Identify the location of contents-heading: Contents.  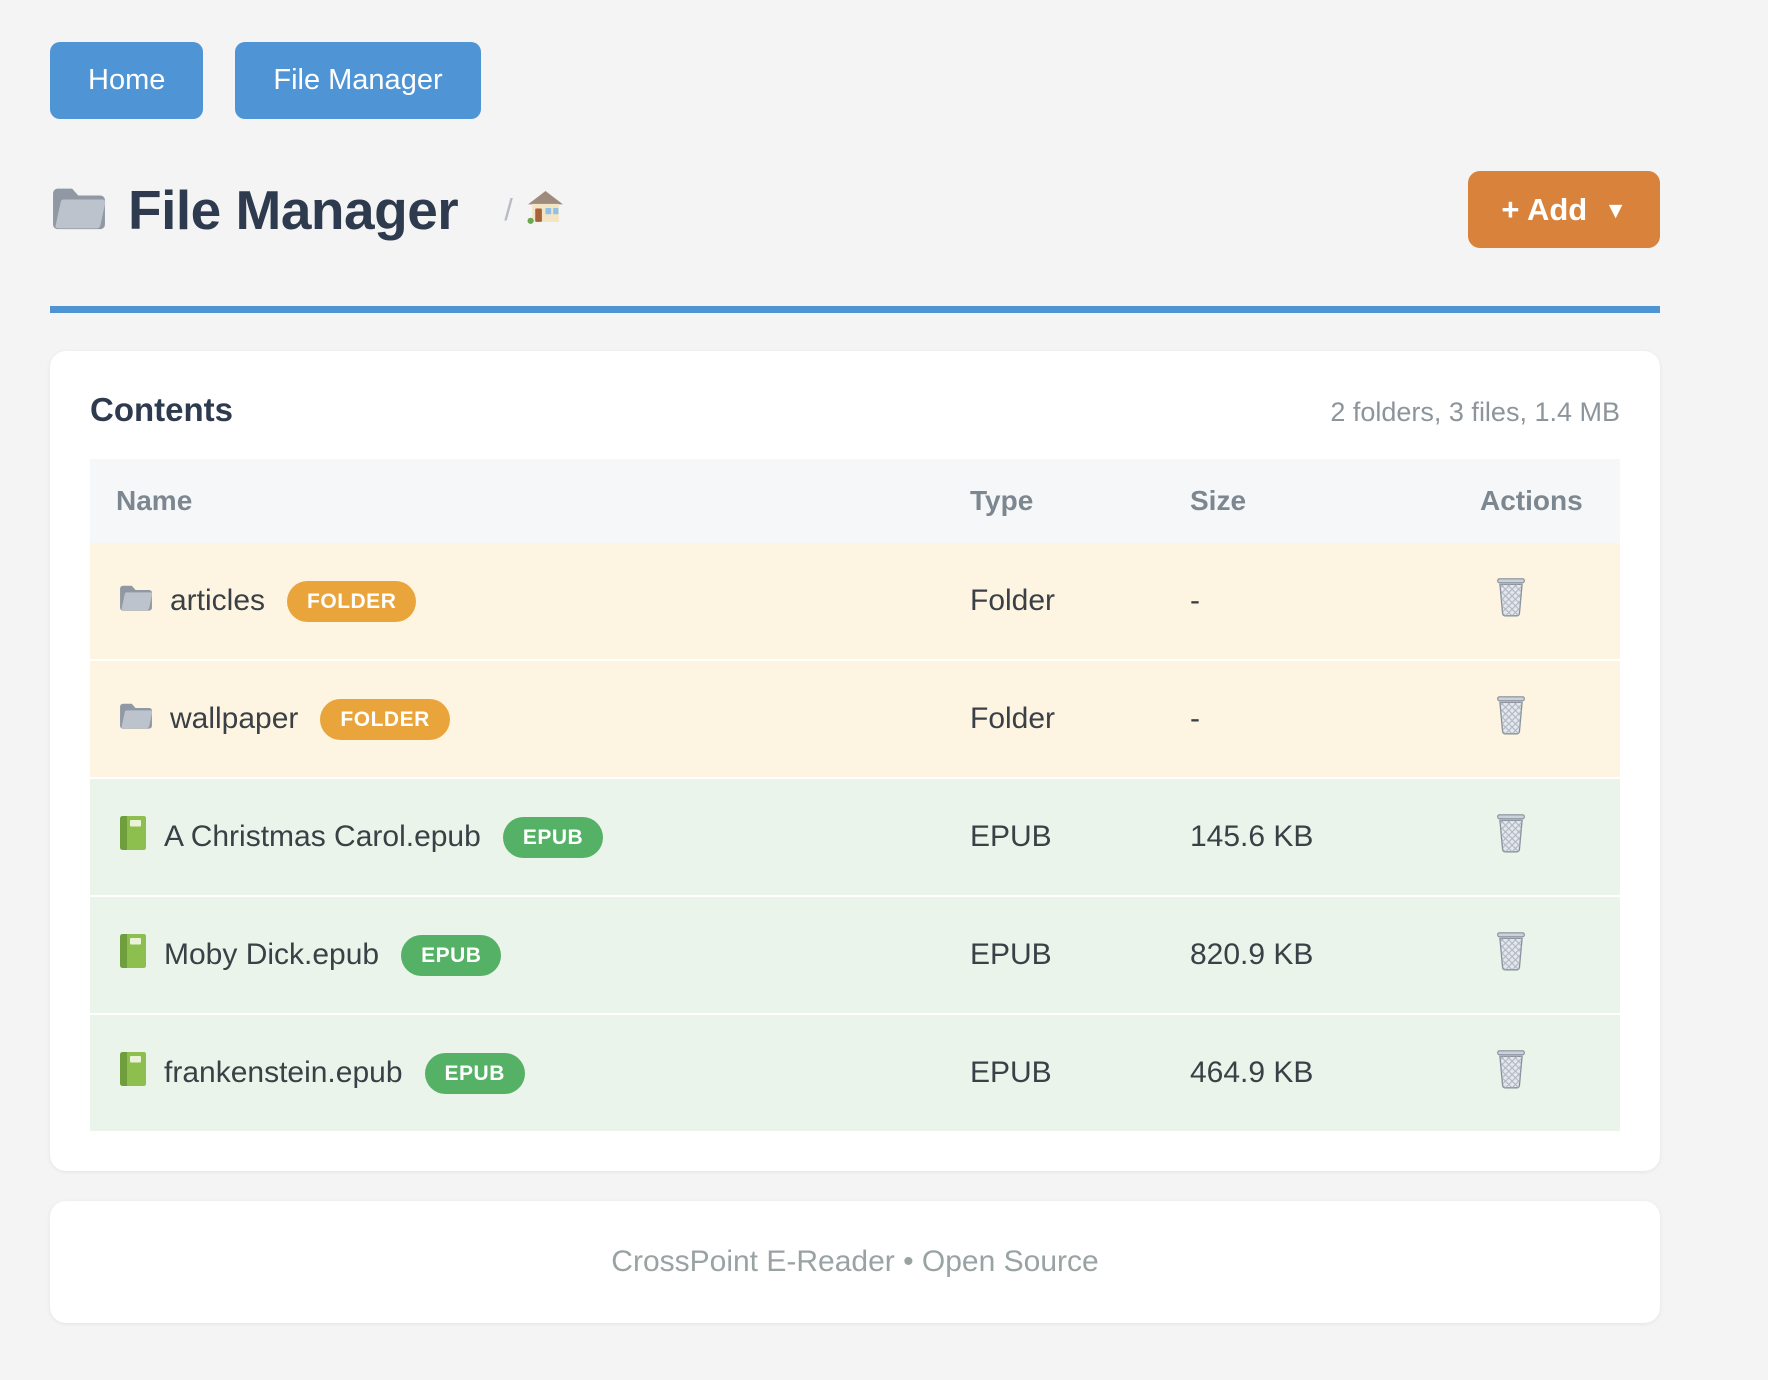
(161, 409).